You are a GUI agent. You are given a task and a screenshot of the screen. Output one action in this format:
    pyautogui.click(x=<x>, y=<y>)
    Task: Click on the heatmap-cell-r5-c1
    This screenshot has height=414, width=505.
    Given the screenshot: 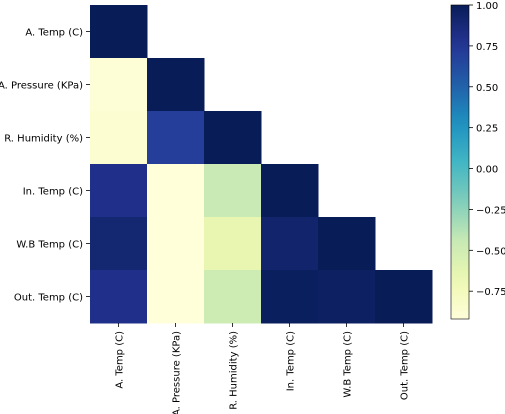 What is the action you would take?
    pyautogui.click(x=176, y=297)
    